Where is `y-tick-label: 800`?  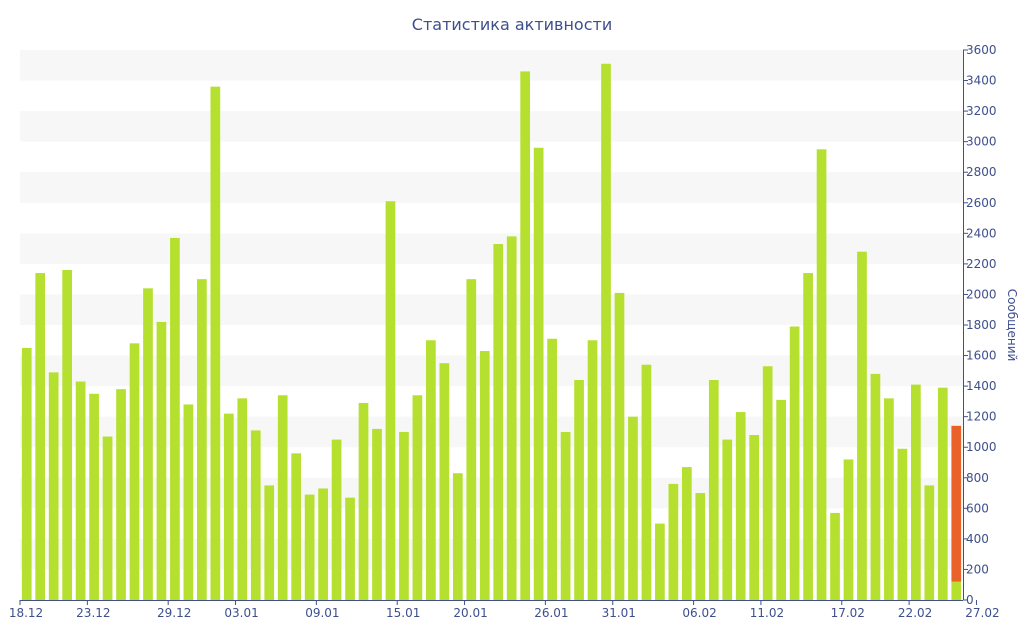
y-tick-label: 800 is located at coordinates (977, 478).